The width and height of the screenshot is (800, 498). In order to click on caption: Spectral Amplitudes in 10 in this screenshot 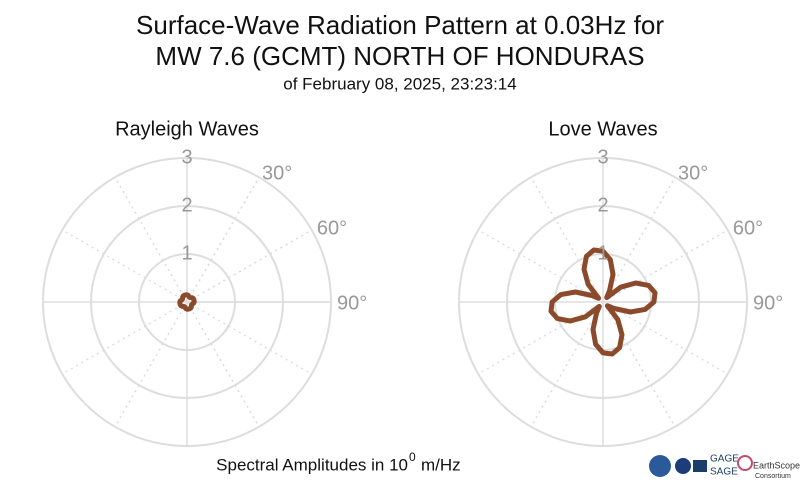, I will do `click(312, 464)`.